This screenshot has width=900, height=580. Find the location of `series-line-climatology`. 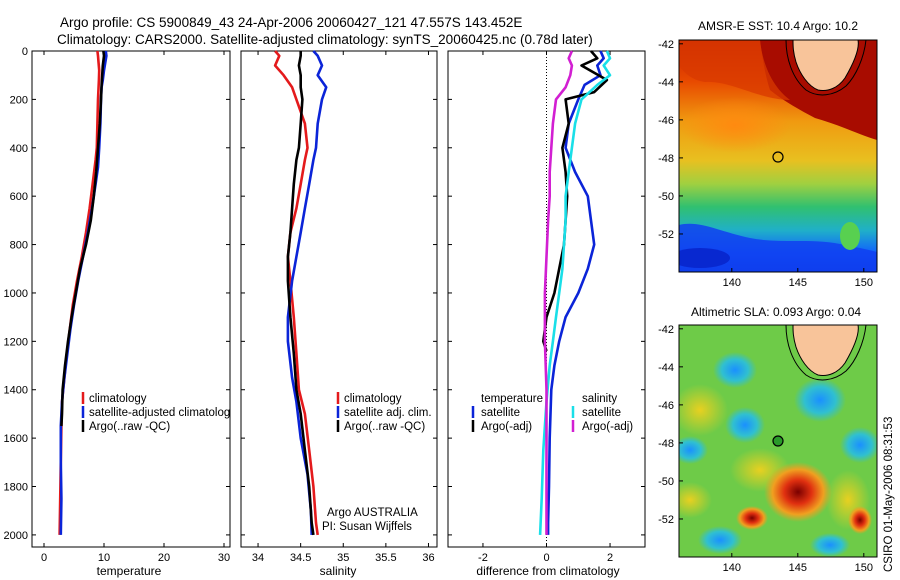

series-line-climatology is located at coordinates (296, 293).